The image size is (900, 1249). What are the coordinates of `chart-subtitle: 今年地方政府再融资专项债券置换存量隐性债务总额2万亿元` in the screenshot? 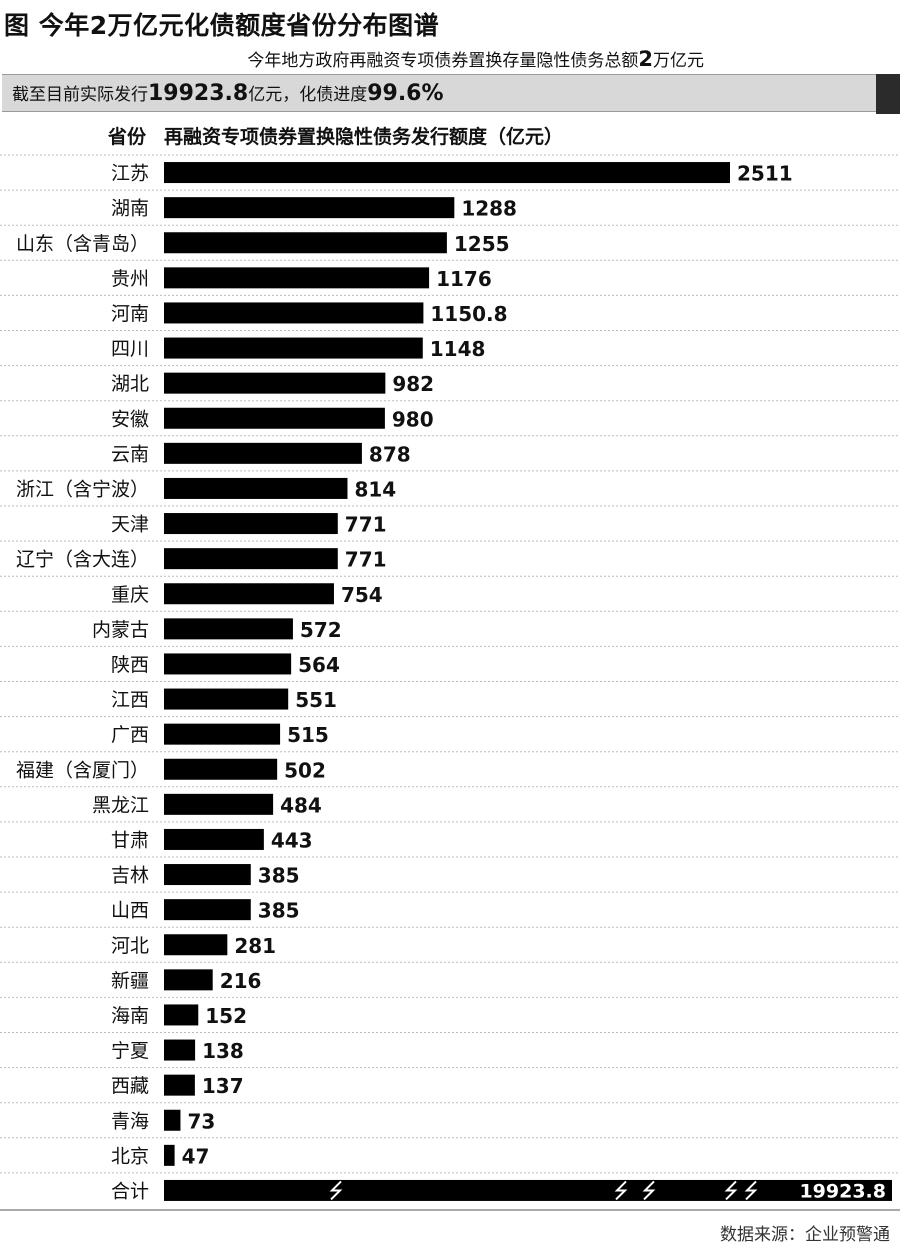 It's located at (475, 58).